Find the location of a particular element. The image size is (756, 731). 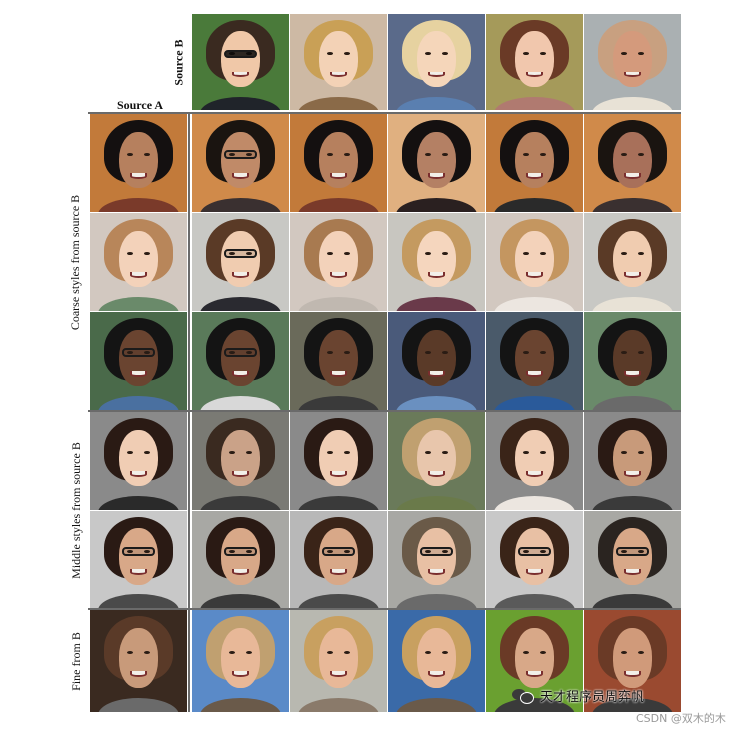

source-a-label: Source A is located at coordinates (140, 105).